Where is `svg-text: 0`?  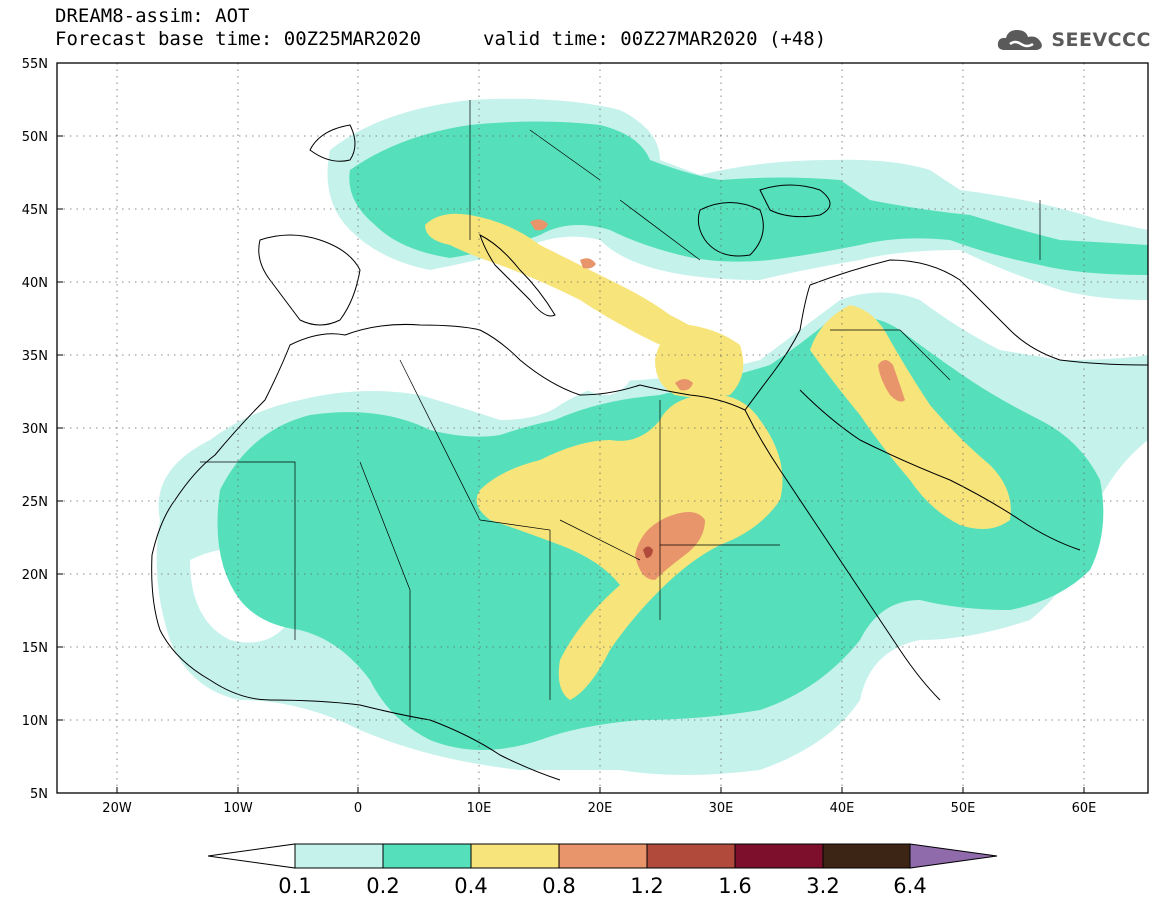
svg-text: 0 is located at coordinates (358, 808).